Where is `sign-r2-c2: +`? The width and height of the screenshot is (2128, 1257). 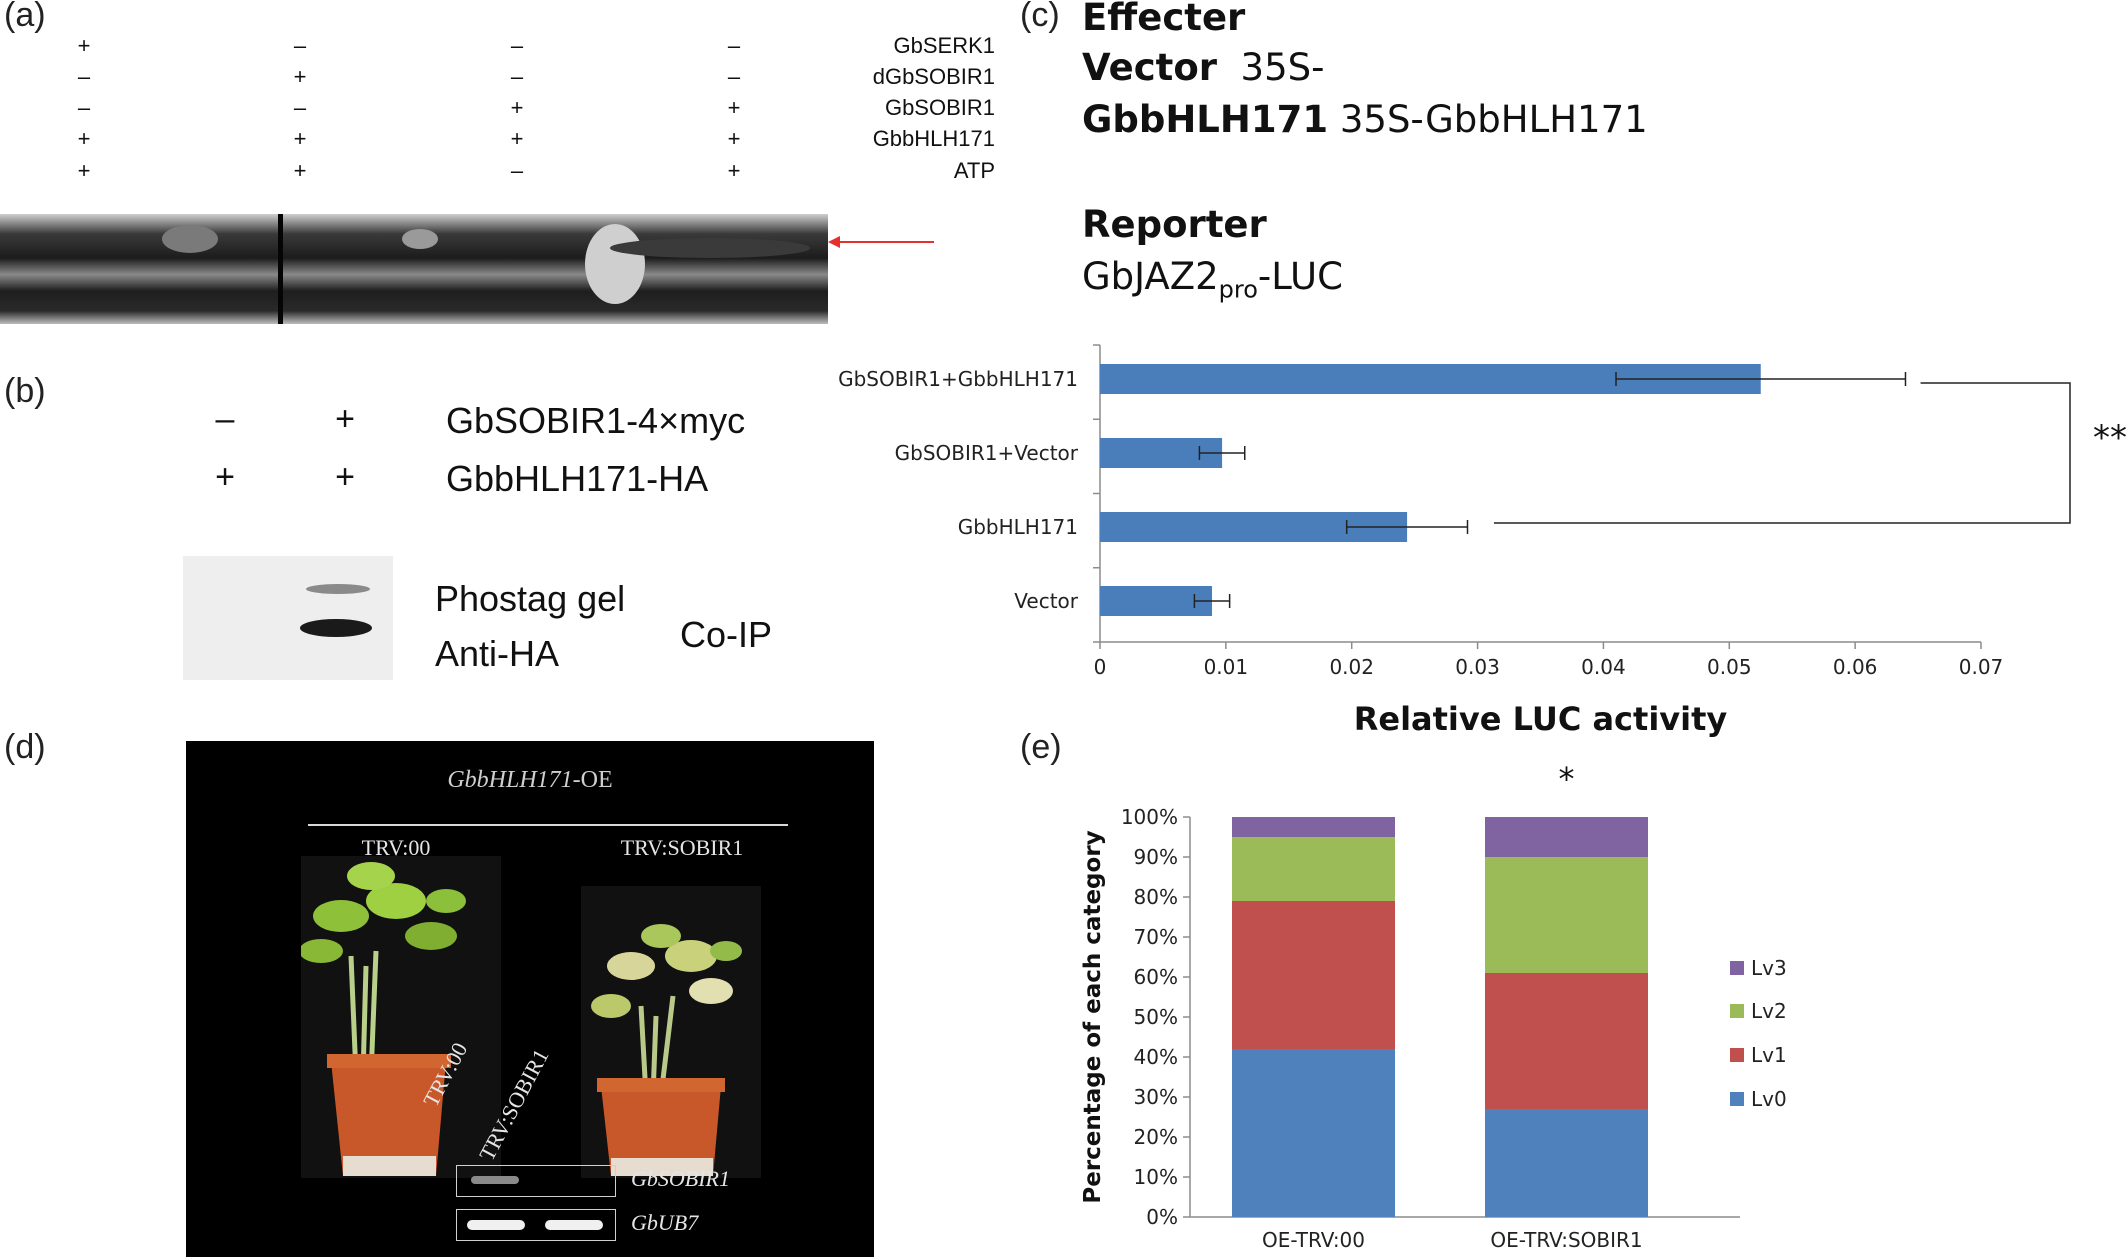 sign-r2-c2: + is located at coordinates (517, 107).